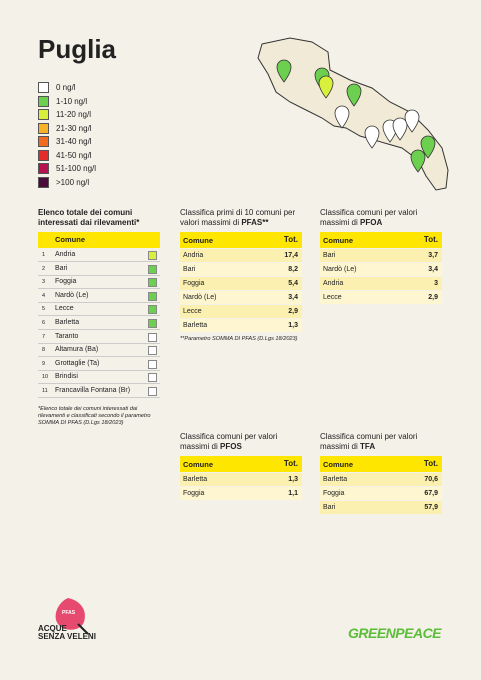  What do you see at coordinates (291, 255) in the screenshot?
I see `row-value: 17,4` at bounding box center [291, 255].